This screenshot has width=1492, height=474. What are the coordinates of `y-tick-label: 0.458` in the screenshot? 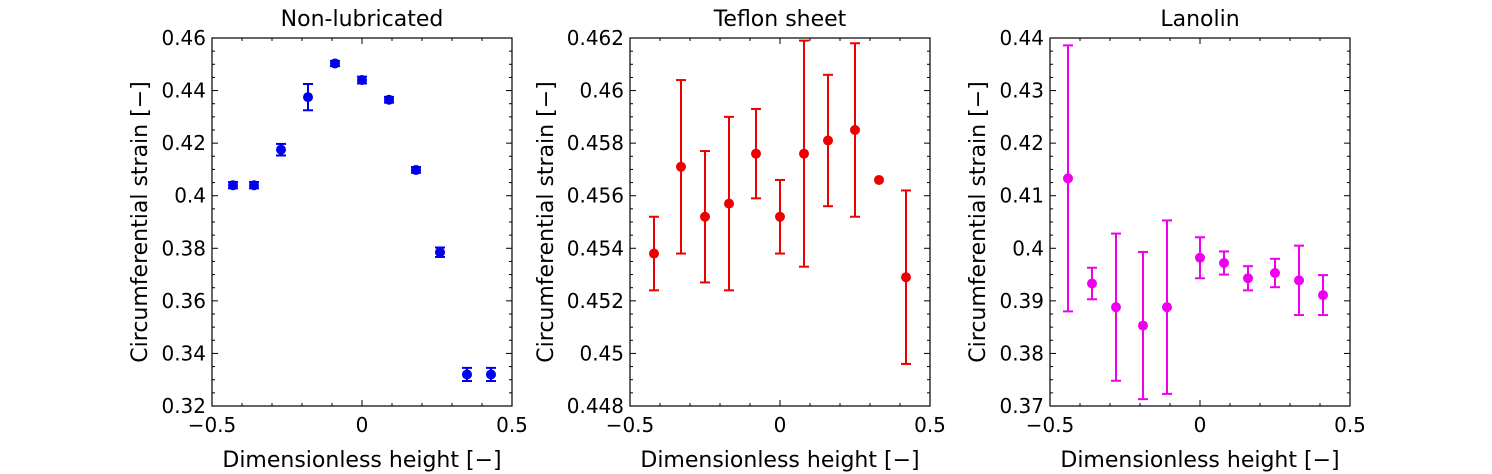 It's located at (595, 143).